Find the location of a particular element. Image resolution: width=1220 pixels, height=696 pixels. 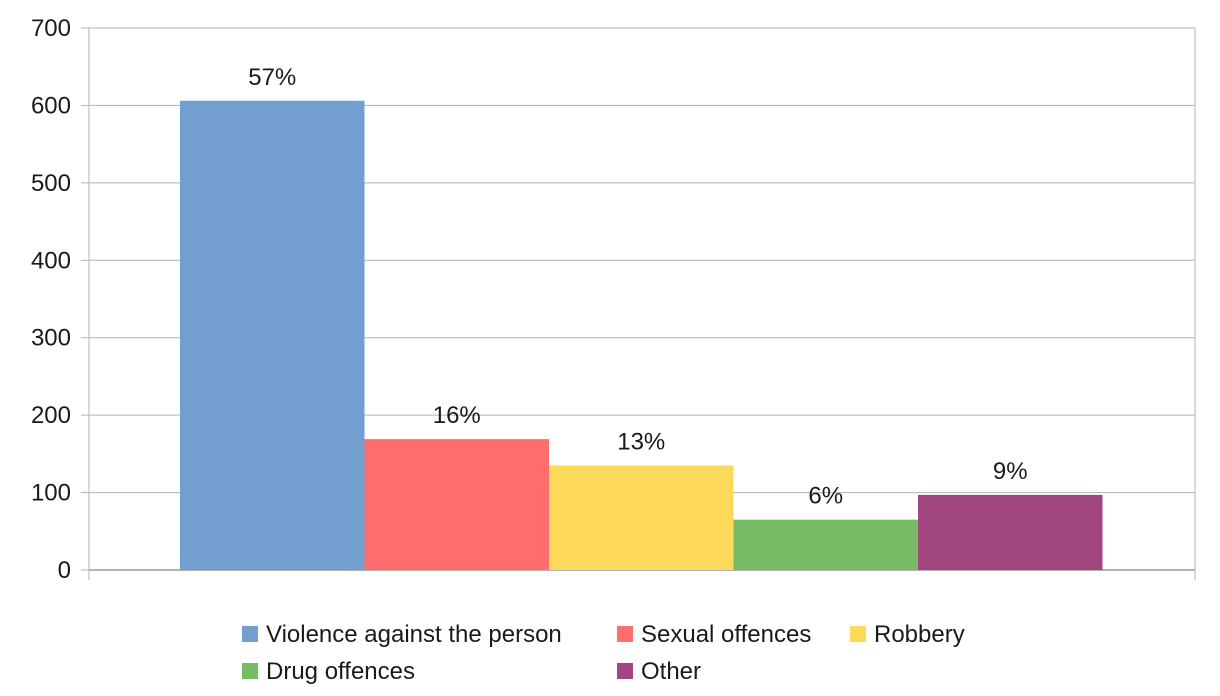

bar-drug-offences is located at coordinates (825, 544).